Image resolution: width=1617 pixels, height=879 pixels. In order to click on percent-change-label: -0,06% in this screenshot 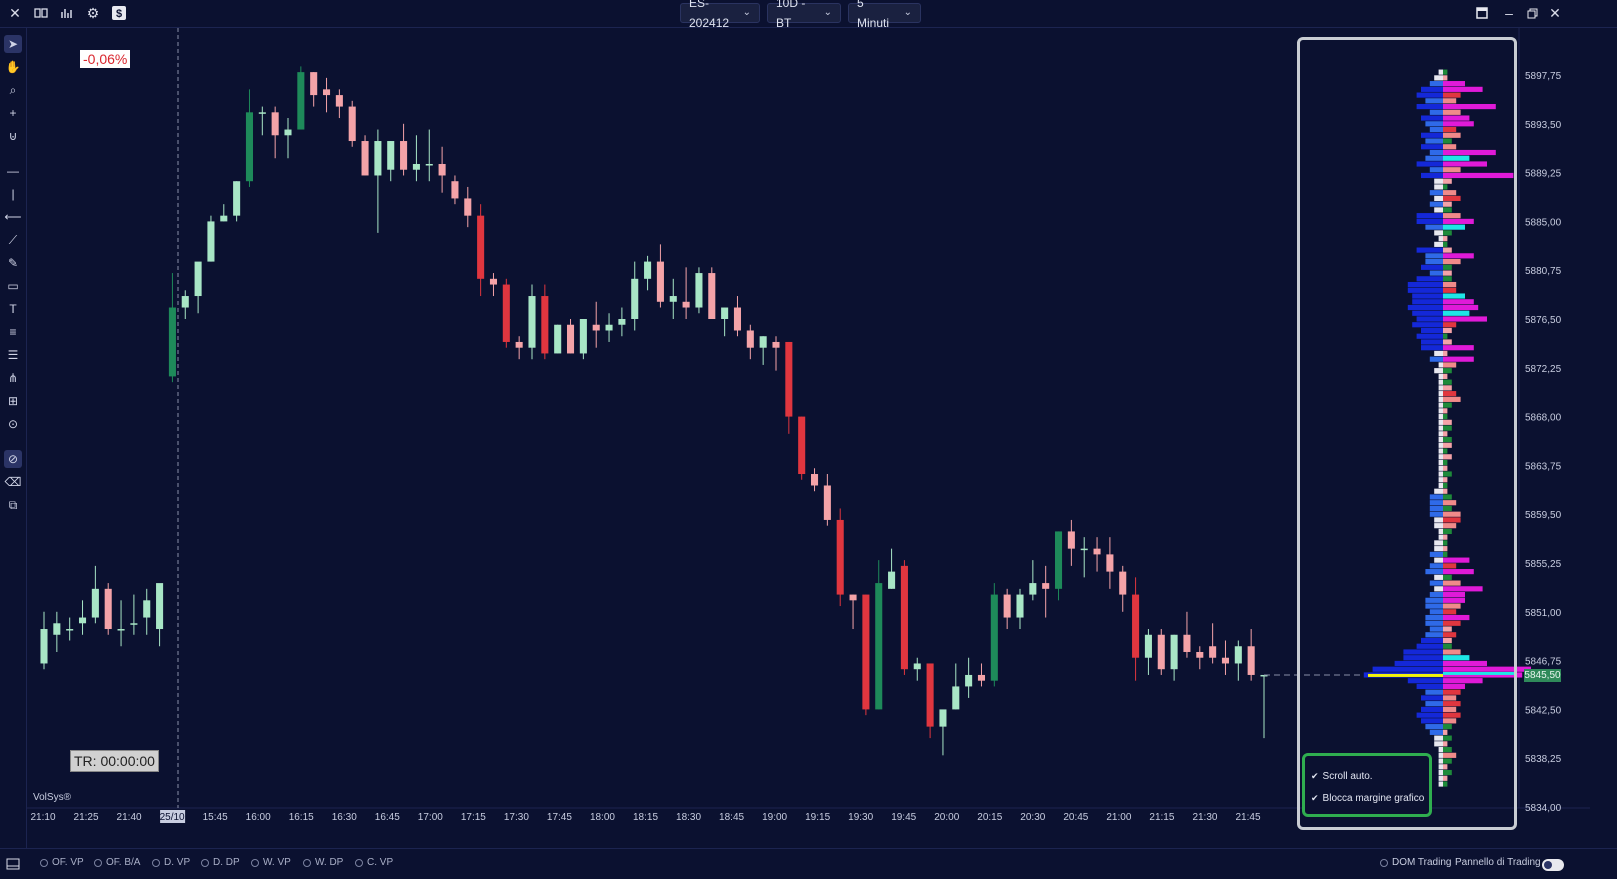, I will do `click(105, 59)`.